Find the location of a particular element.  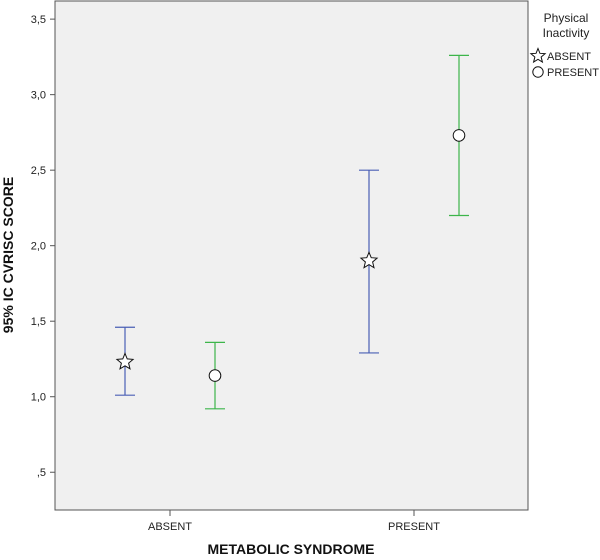

mean-marker-absent-absent is located at coordinates (125, 361).